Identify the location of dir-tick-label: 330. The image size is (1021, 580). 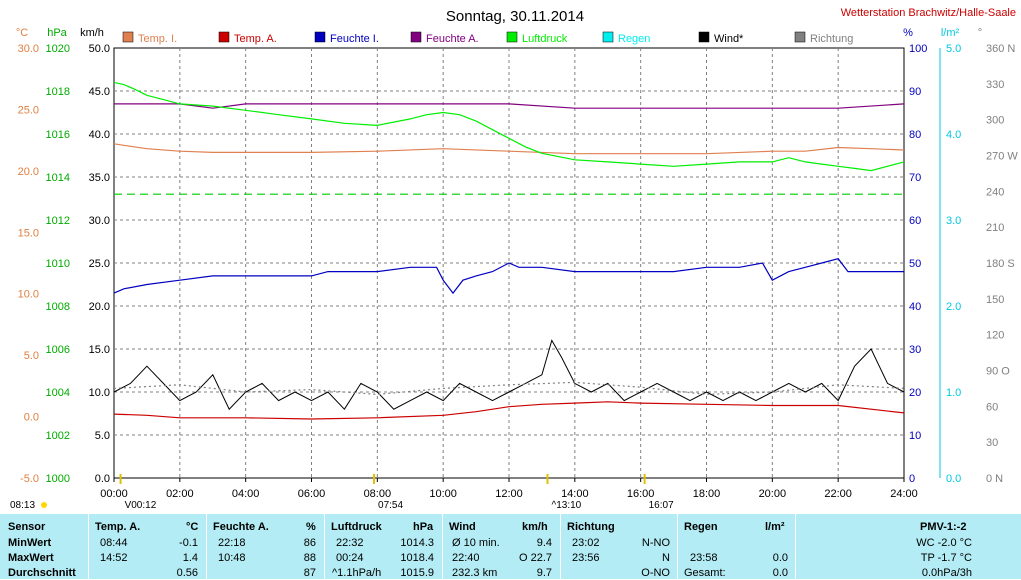
(995, 85).